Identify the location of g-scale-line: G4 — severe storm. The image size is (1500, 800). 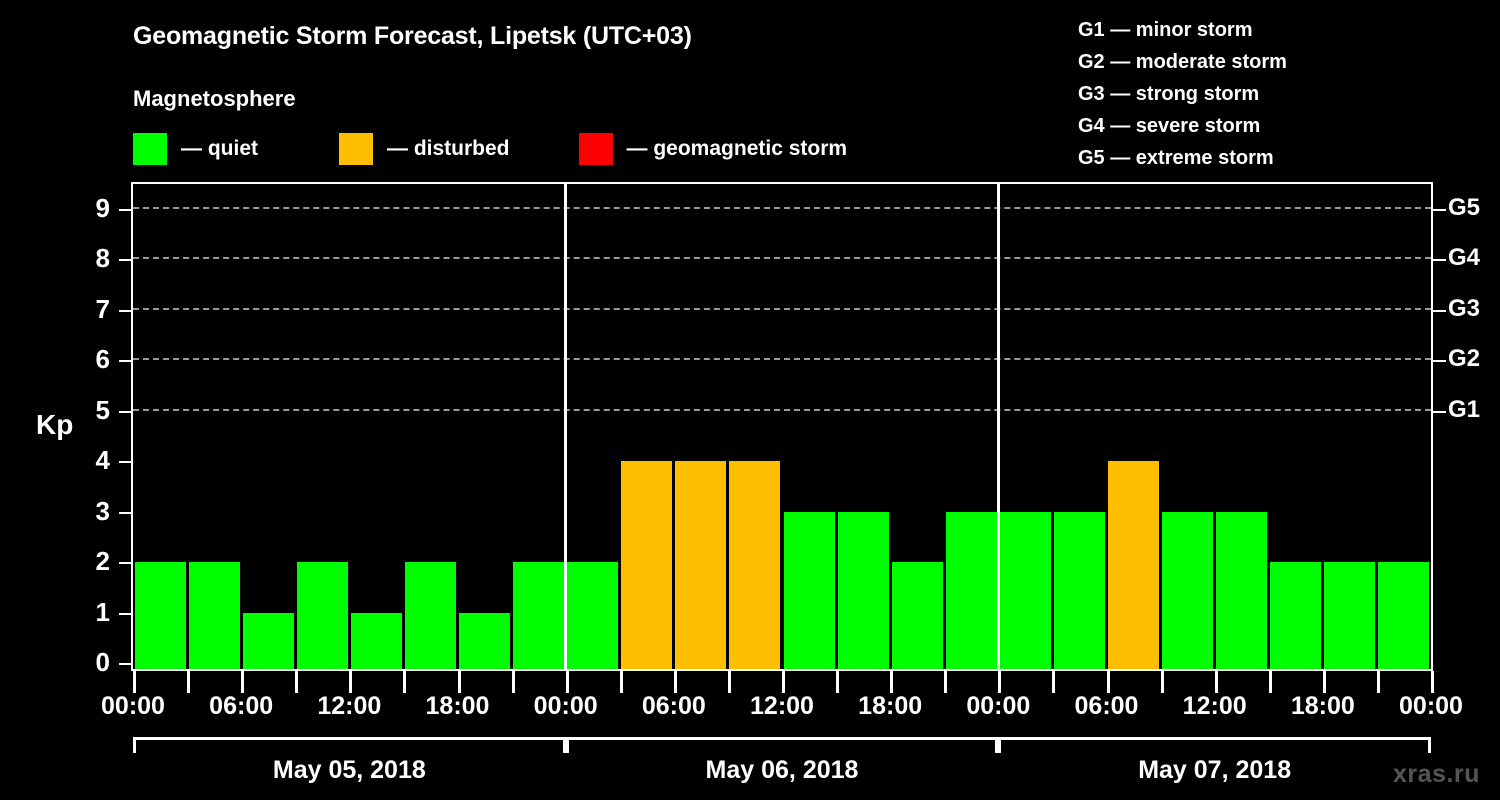
(1169, 126).